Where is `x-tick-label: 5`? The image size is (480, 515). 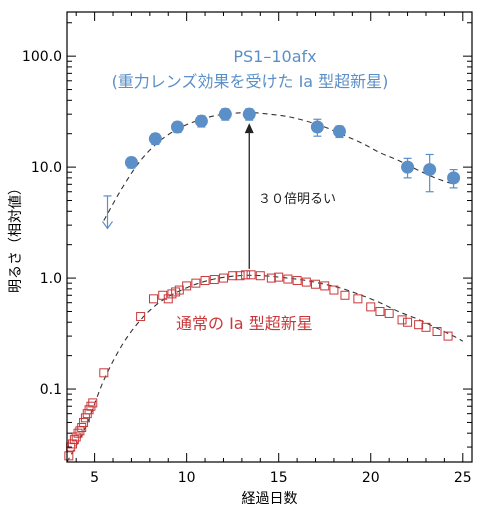 x-tick-label: 5 is located at coordinates (94, 478).